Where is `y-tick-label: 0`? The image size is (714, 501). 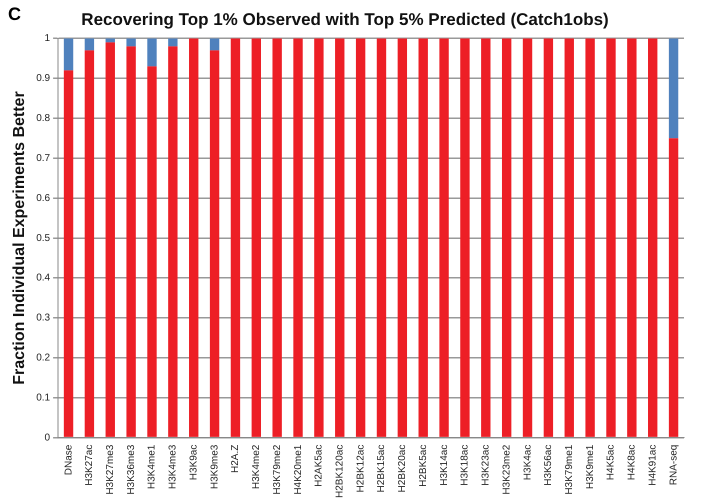
y-tick-label: 0 is located at coordinates (47, 438).